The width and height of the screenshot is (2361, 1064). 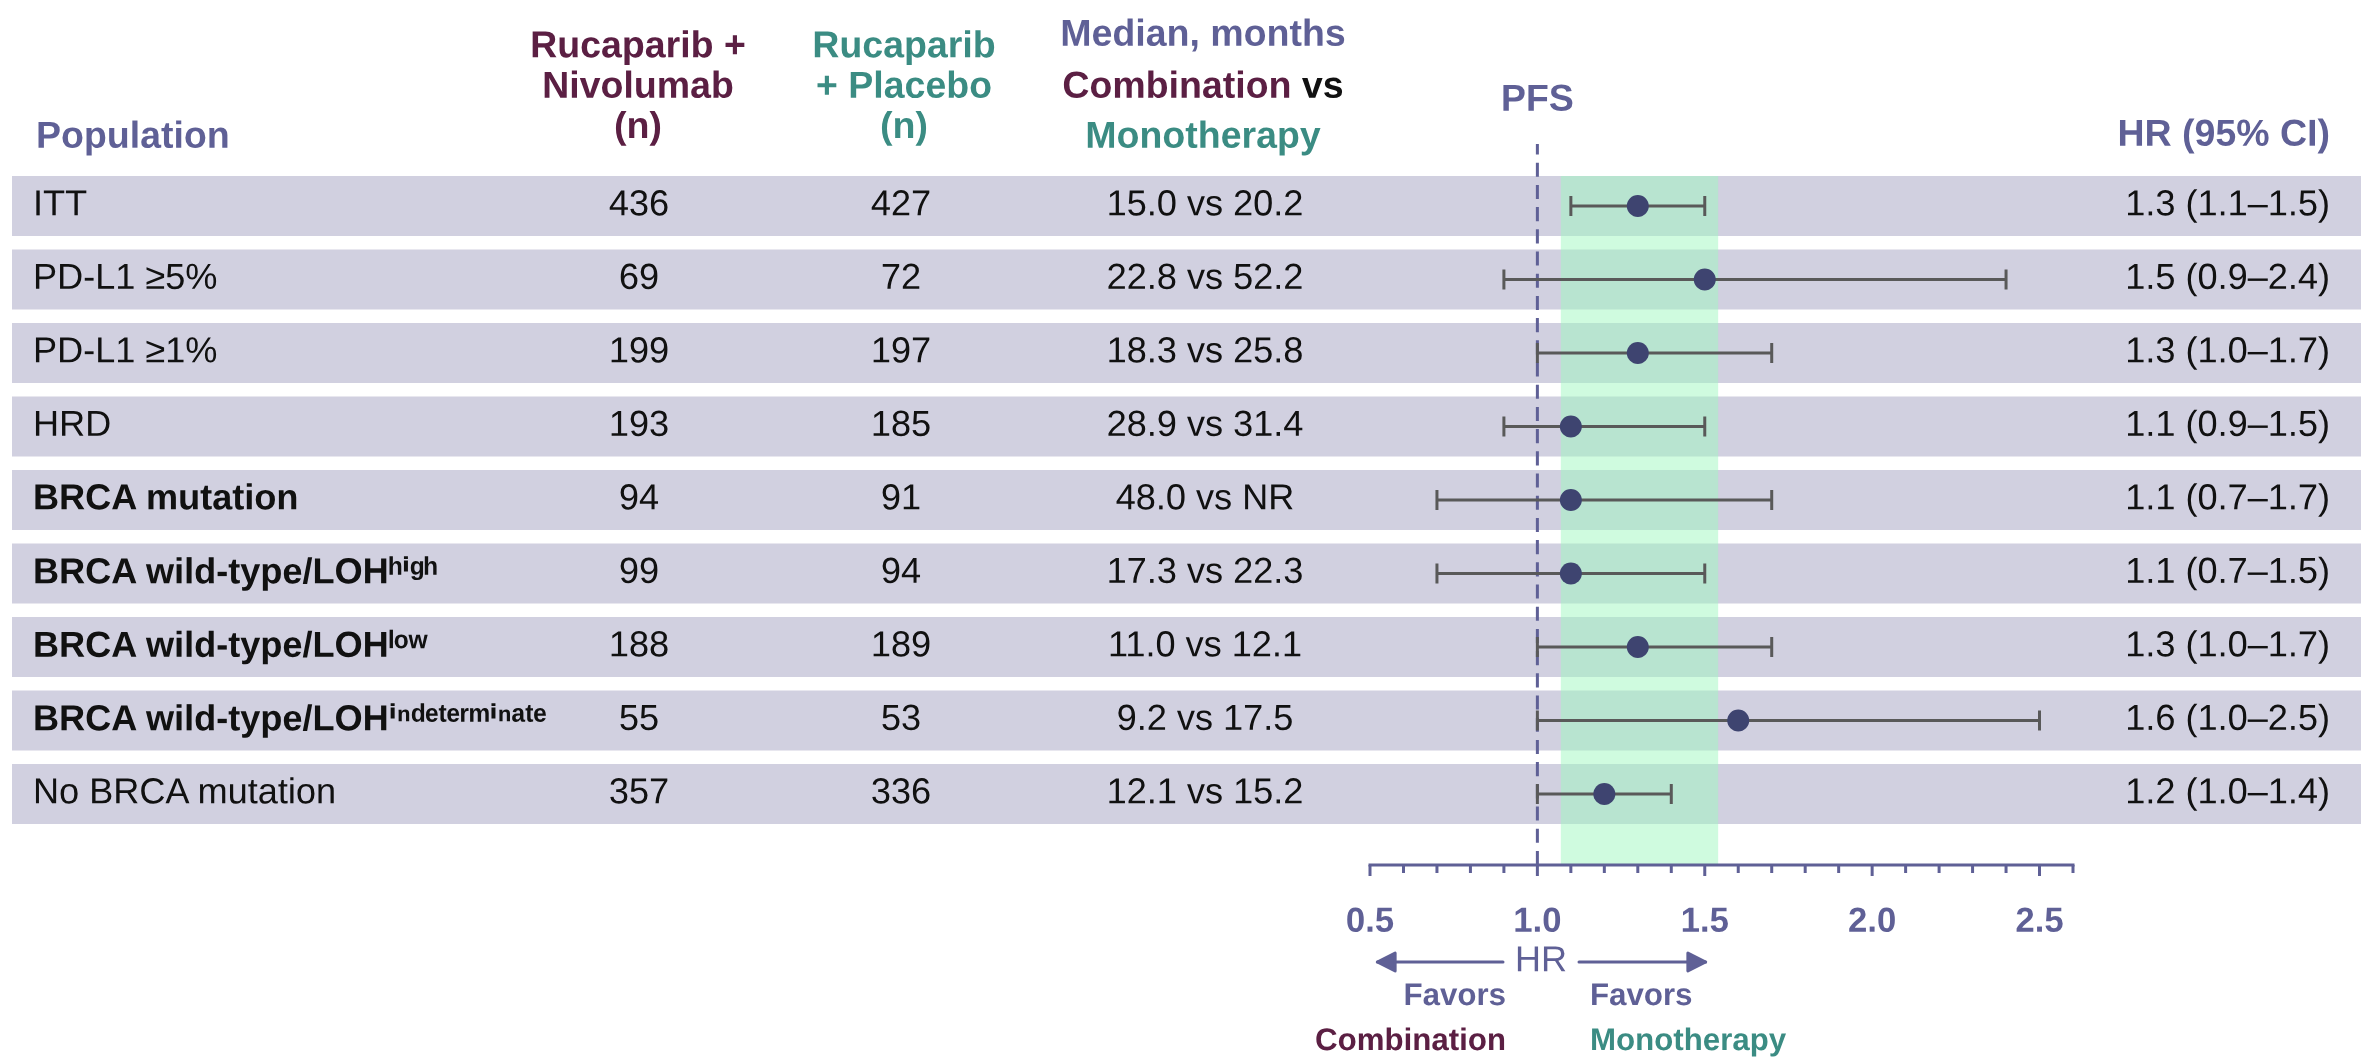 What do you see at coordinates (1205, 276) in the screenshot?
I see `text: 22.8 vs 52.2` at bounding box center [1205, 276].